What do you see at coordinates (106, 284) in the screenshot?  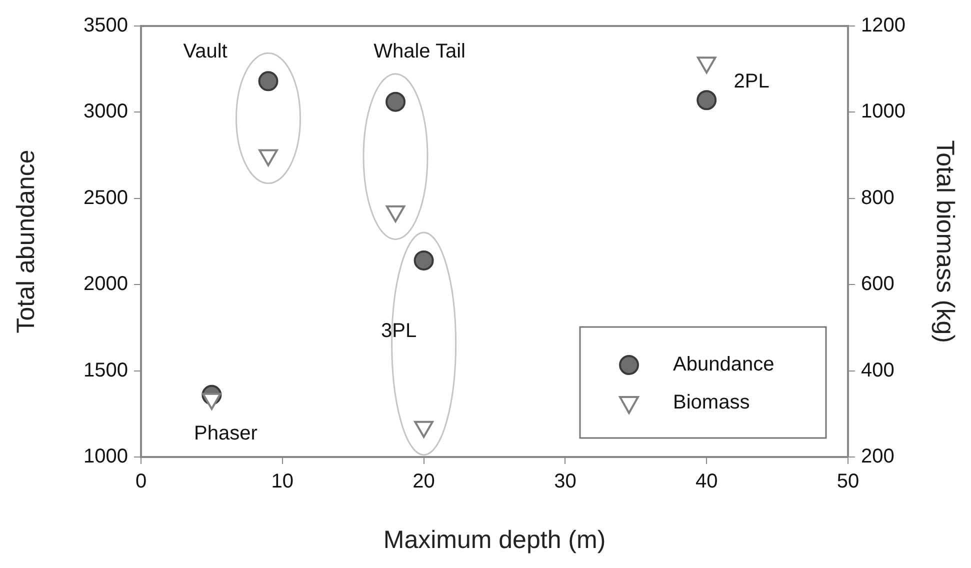 I see `y-tick-label: 2000` at bounding box center [106, 284].